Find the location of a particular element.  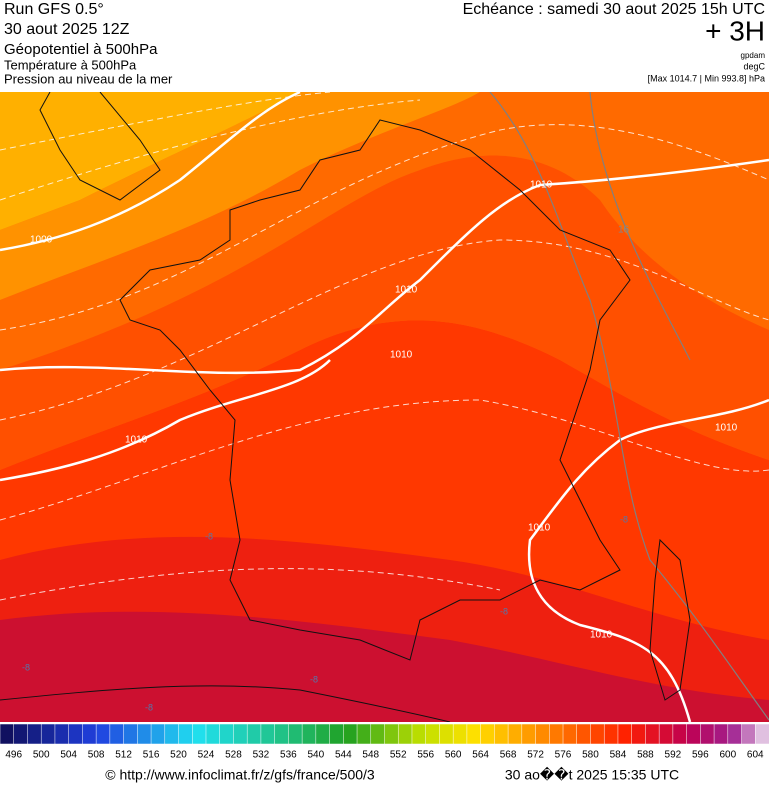

scale-label: 512 is located at coordinates (123, 755).